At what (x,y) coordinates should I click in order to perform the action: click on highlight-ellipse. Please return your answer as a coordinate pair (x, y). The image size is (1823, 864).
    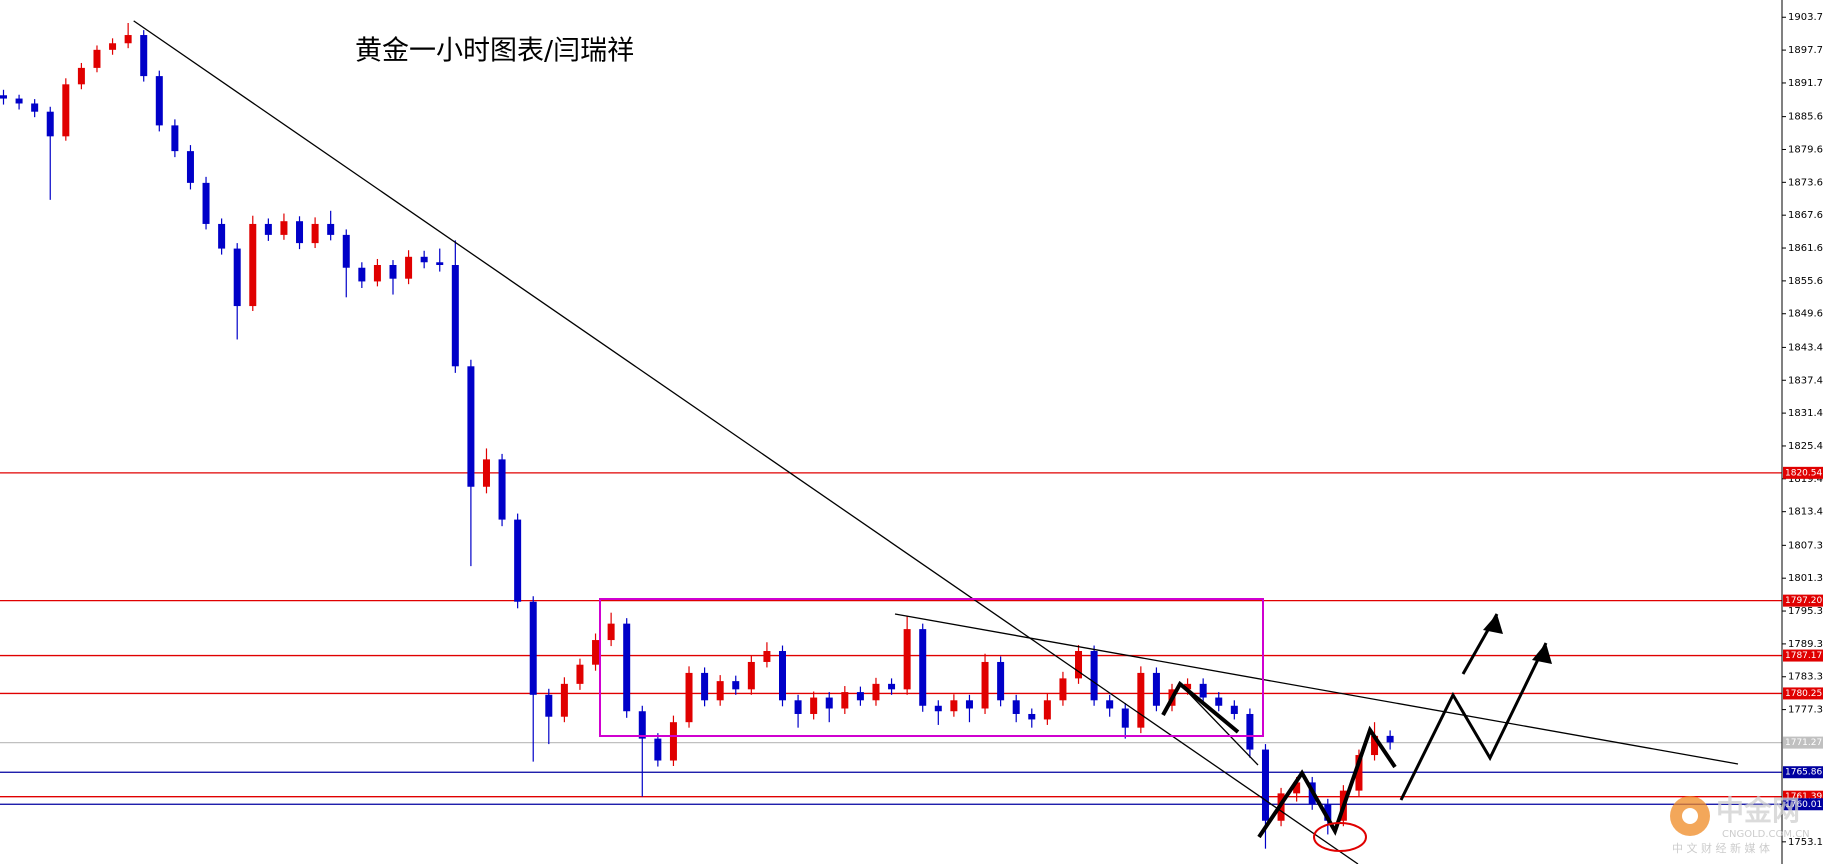
    Looking at the image, I should click on (1340, 837).